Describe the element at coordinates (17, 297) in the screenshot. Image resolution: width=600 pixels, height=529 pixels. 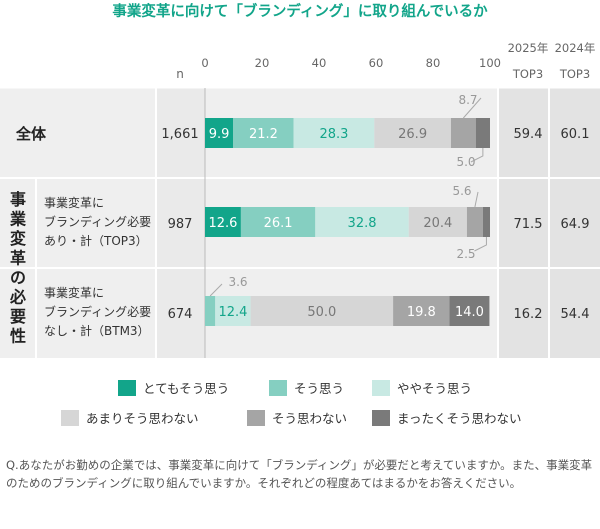
I see `group-label-char: 必` at that location.